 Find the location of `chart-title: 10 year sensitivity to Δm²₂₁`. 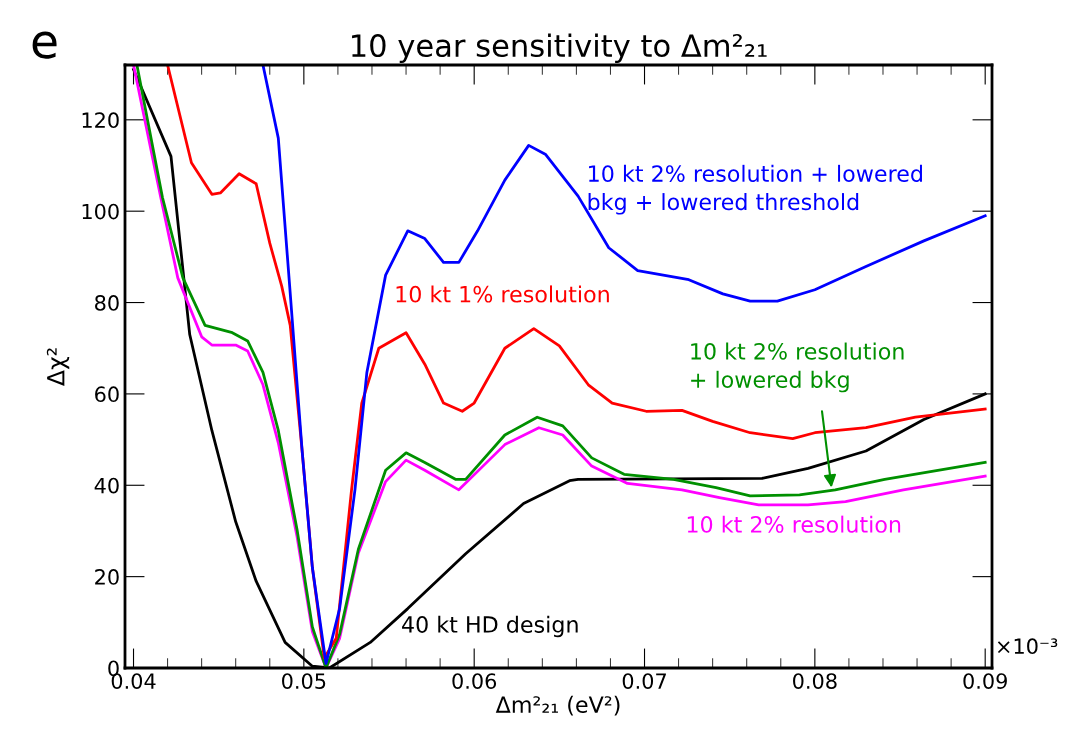

chart-title: 10 year sensitivity to Δm²₂₁ is located at coordinates (559, 48).